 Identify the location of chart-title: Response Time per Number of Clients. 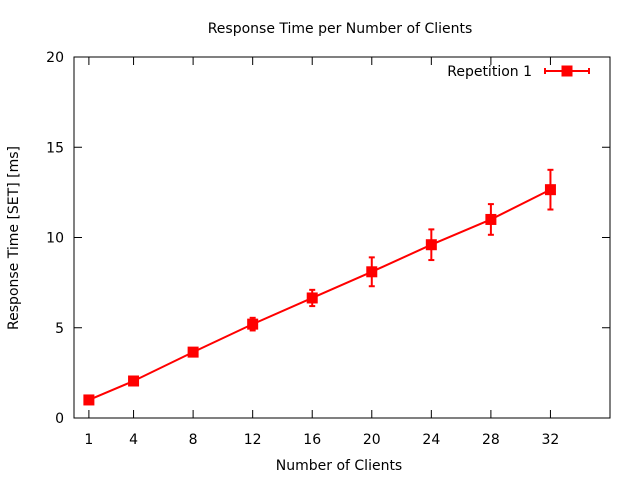
(340, 29).